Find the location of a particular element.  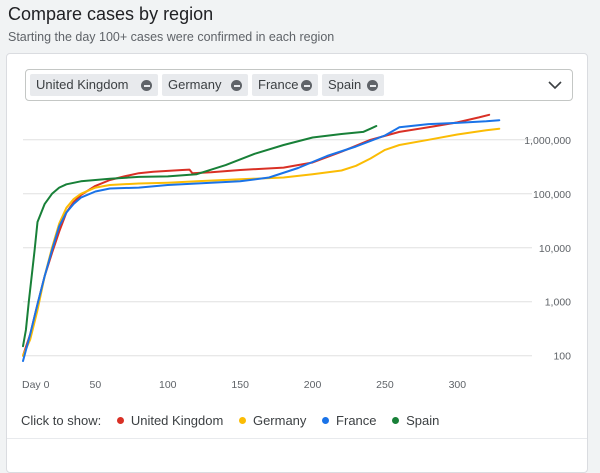

x-tick-label: 50 is located at coordinates (96, 385).